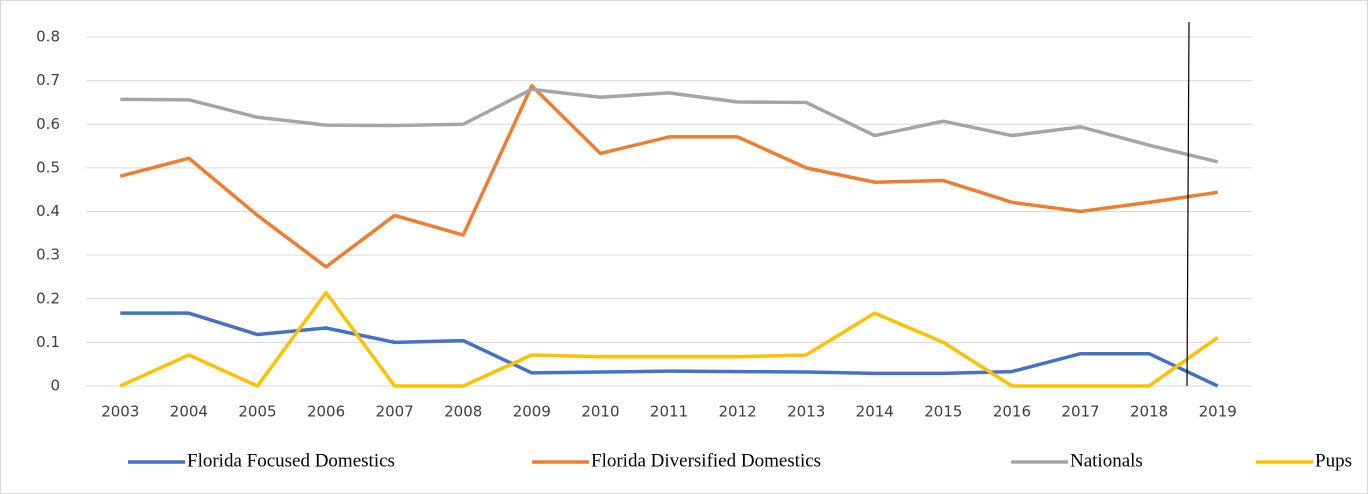 Image resolution: width=1369 pixels, height=494 pixels. I want to click on legend-label: Nationals, so click(1106, 460).